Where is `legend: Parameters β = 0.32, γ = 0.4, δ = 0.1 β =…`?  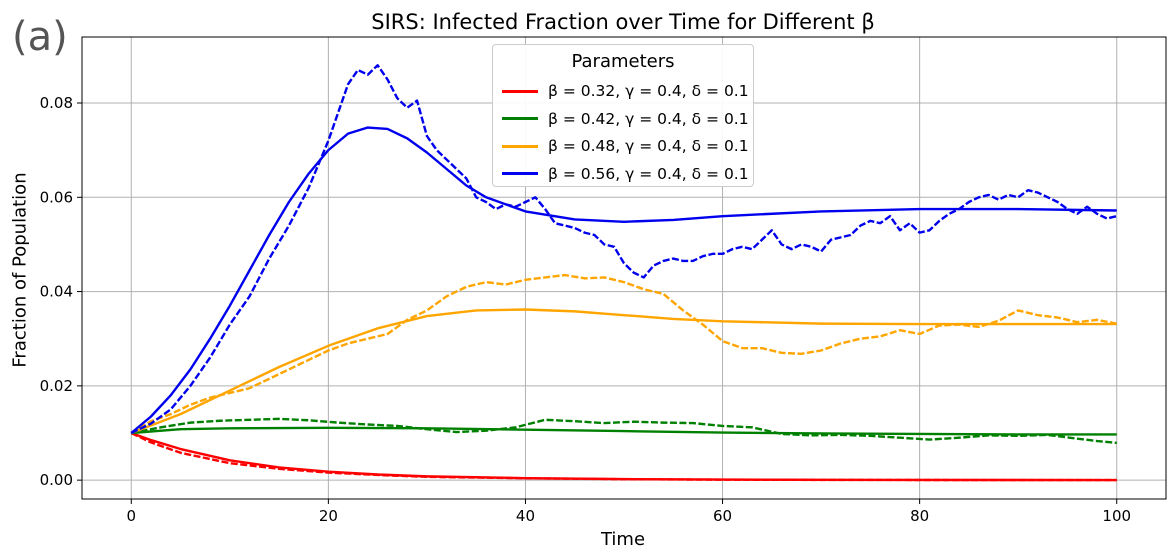 legend: Parameters β = 0.32, γ = 0.4, δ = 0.1 β =… is located at coordinates (623, 115).